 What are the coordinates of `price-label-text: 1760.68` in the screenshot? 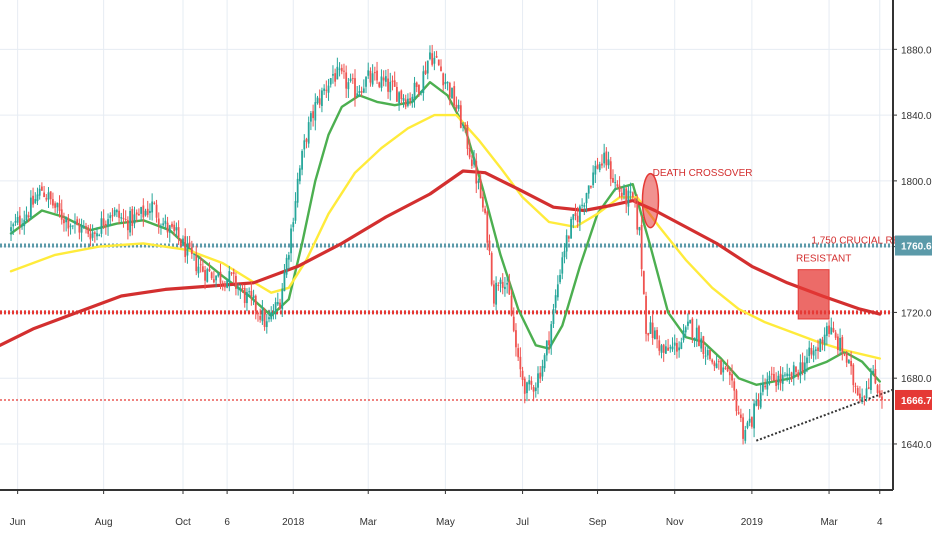 It's located at (916, 247).